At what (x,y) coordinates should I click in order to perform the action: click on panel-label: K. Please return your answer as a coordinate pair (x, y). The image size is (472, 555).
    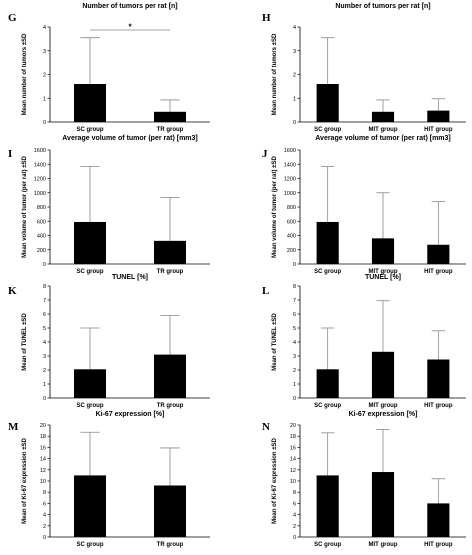
    Looking at the image, I should click on (12, 291).